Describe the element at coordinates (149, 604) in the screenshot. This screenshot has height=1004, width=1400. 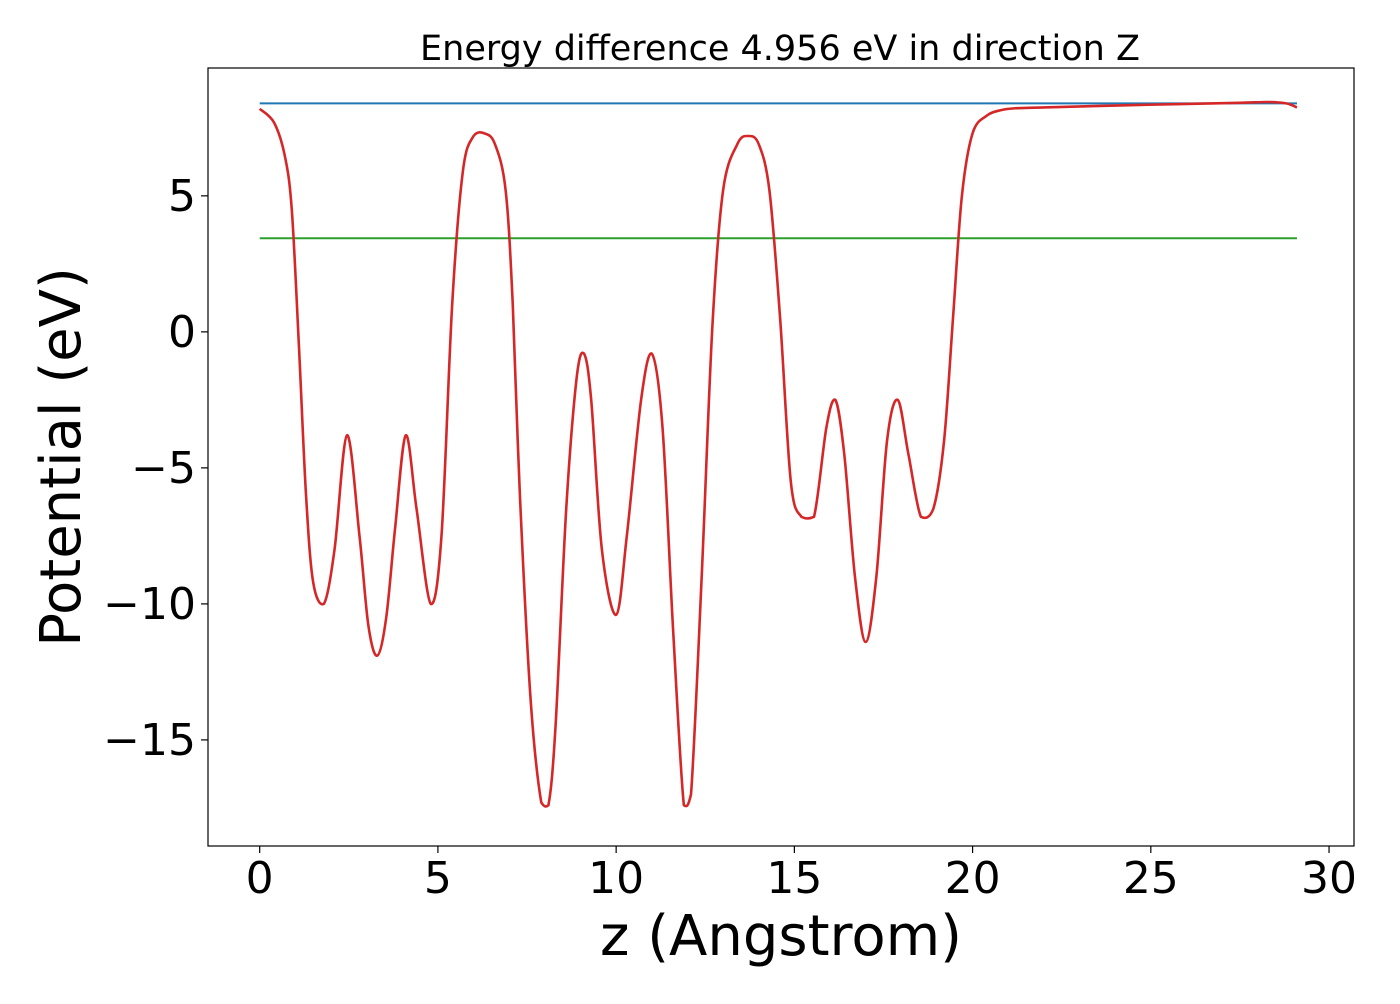
I see `y-tick-label: −10` at that location.